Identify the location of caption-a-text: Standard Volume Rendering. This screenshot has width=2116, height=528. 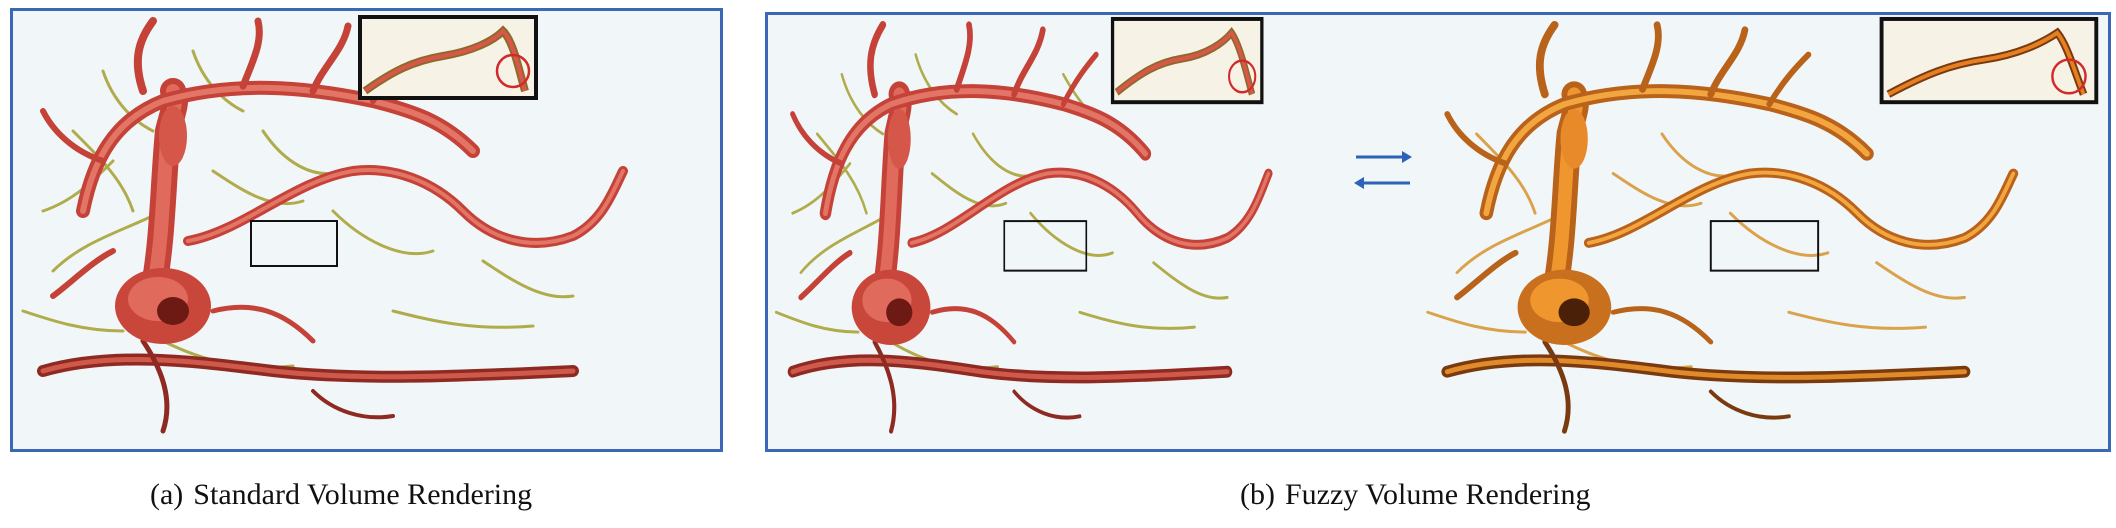
(363, 494).